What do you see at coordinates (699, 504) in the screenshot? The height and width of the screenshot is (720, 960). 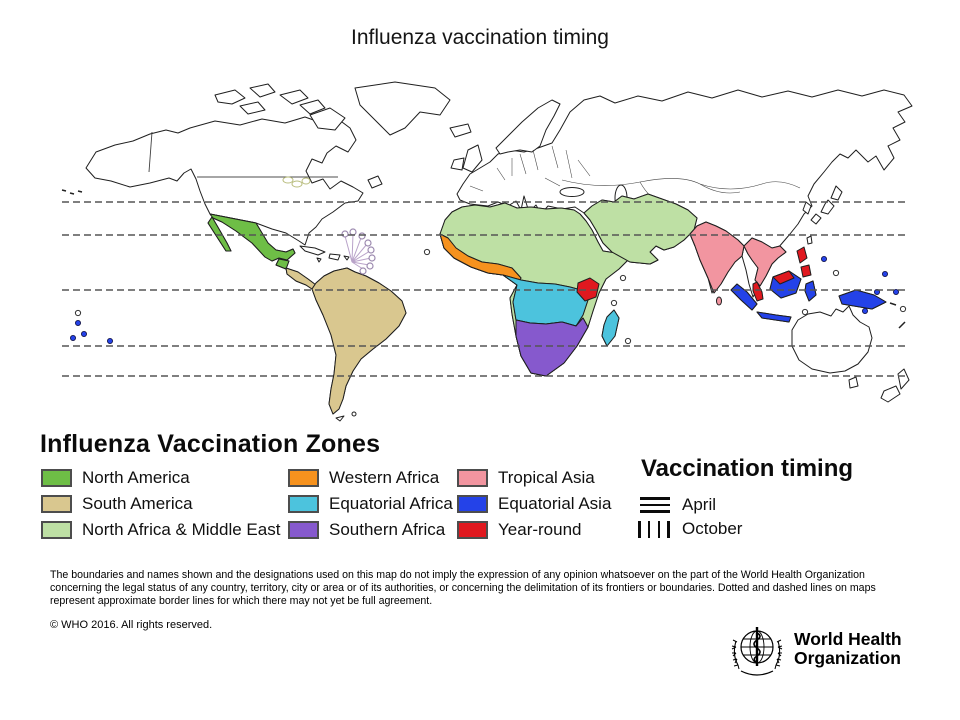 I see `timing-label-april: April` at bounding box center [699, 504].